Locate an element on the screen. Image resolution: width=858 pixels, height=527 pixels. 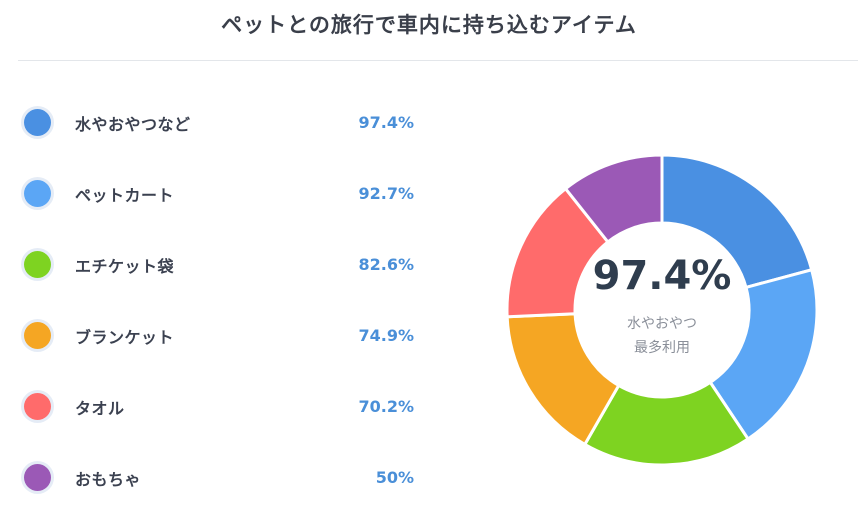
legend-label-3: ブランケット is located at coordinates (125, 337).